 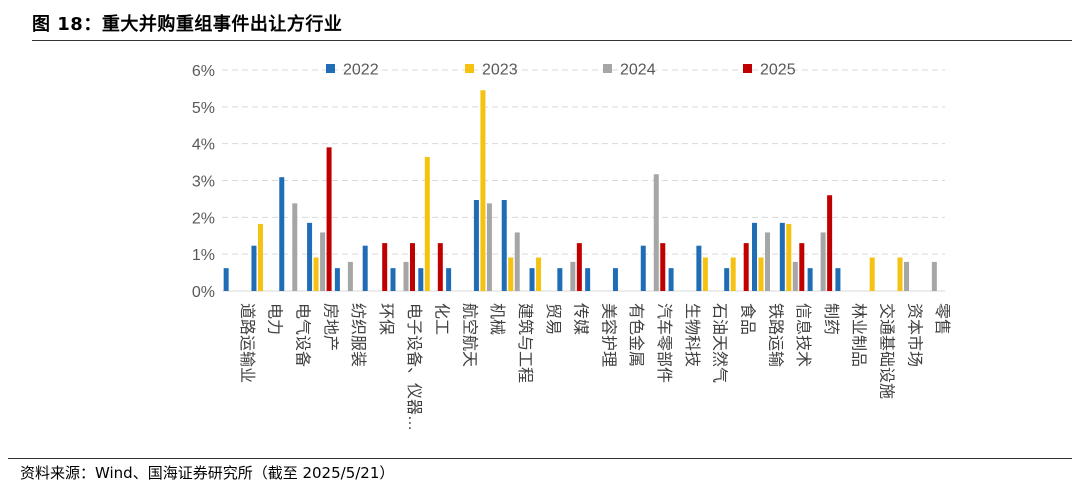 I want to click on y-tick-label: 5%, so click(x=203, y=108).